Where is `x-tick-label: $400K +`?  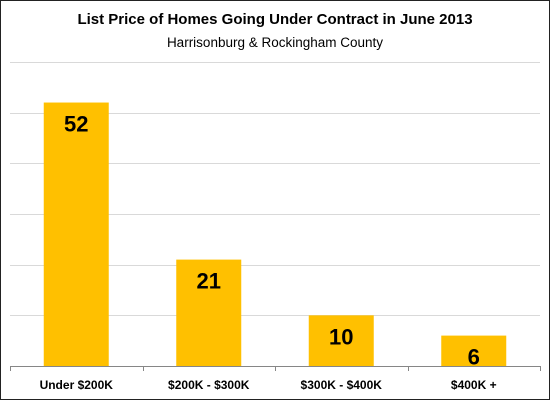
x-tick-label: $400K + is located at coordinates (474, 385).